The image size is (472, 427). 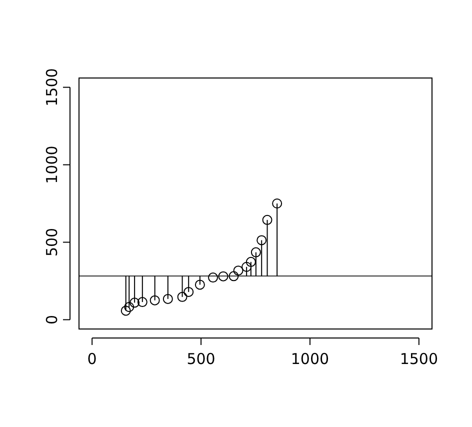 What do you see at coordinates (201, 359) in the screenshot?
I see `x-tick-label: 500` at bounding box center [201, 359].